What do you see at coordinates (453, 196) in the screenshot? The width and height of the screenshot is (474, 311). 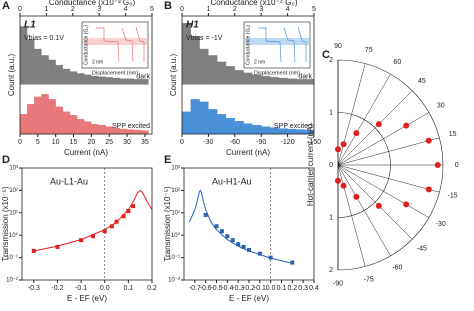 I see `angle-tick-label: -15` at bounding box center [453, 196].